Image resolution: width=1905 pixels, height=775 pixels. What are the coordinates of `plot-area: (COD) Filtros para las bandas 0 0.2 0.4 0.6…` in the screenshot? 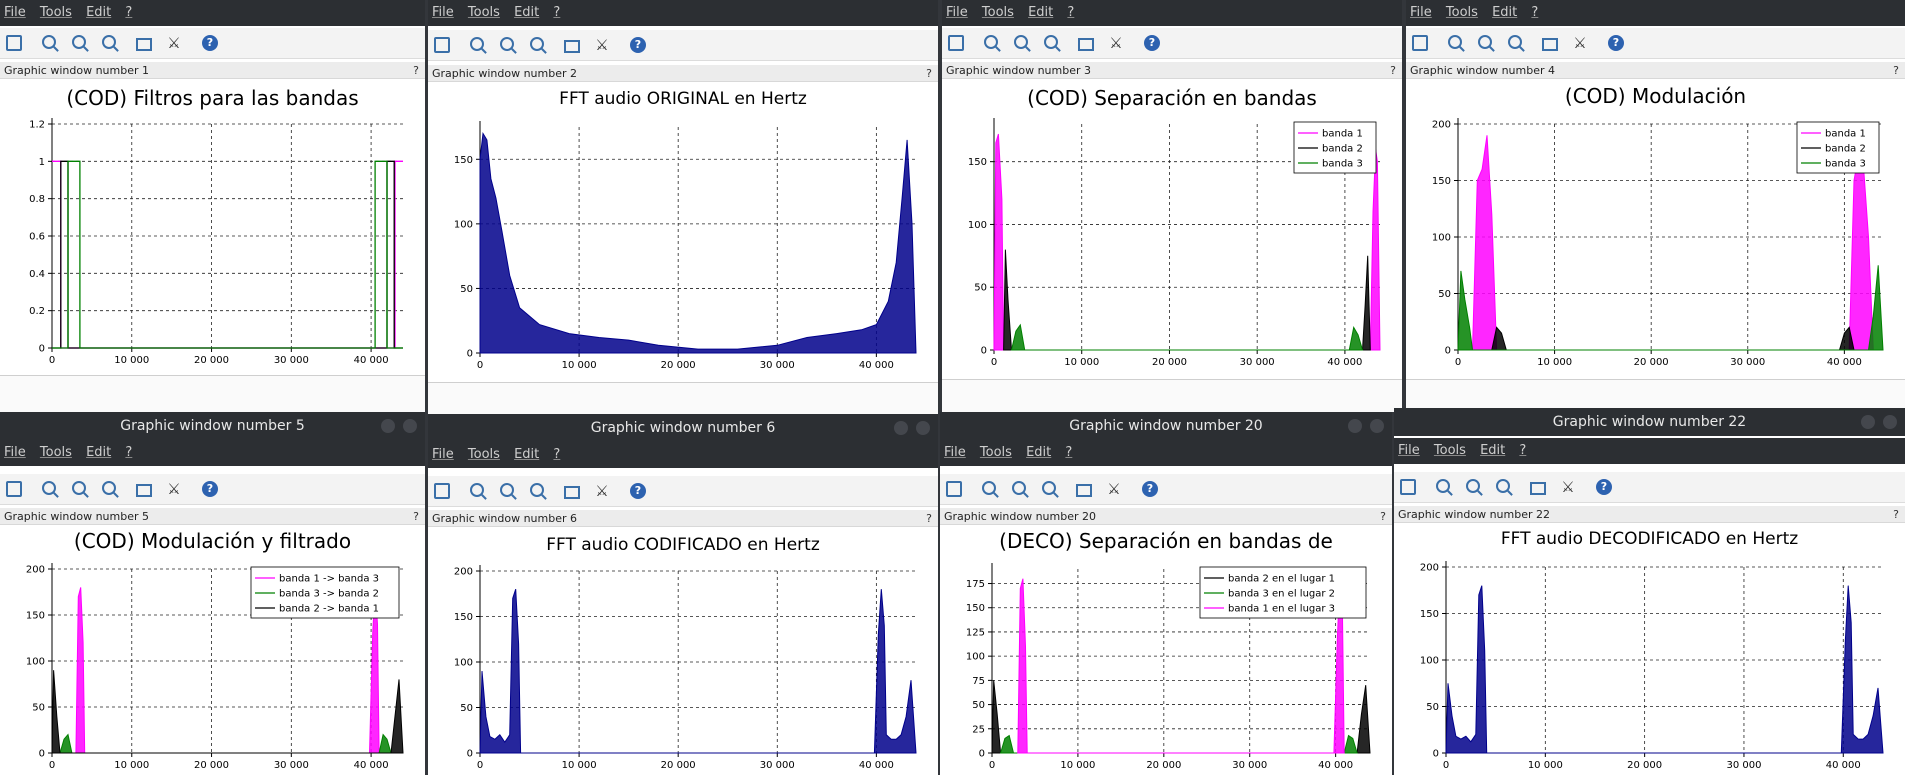 It's located at (212, 226).